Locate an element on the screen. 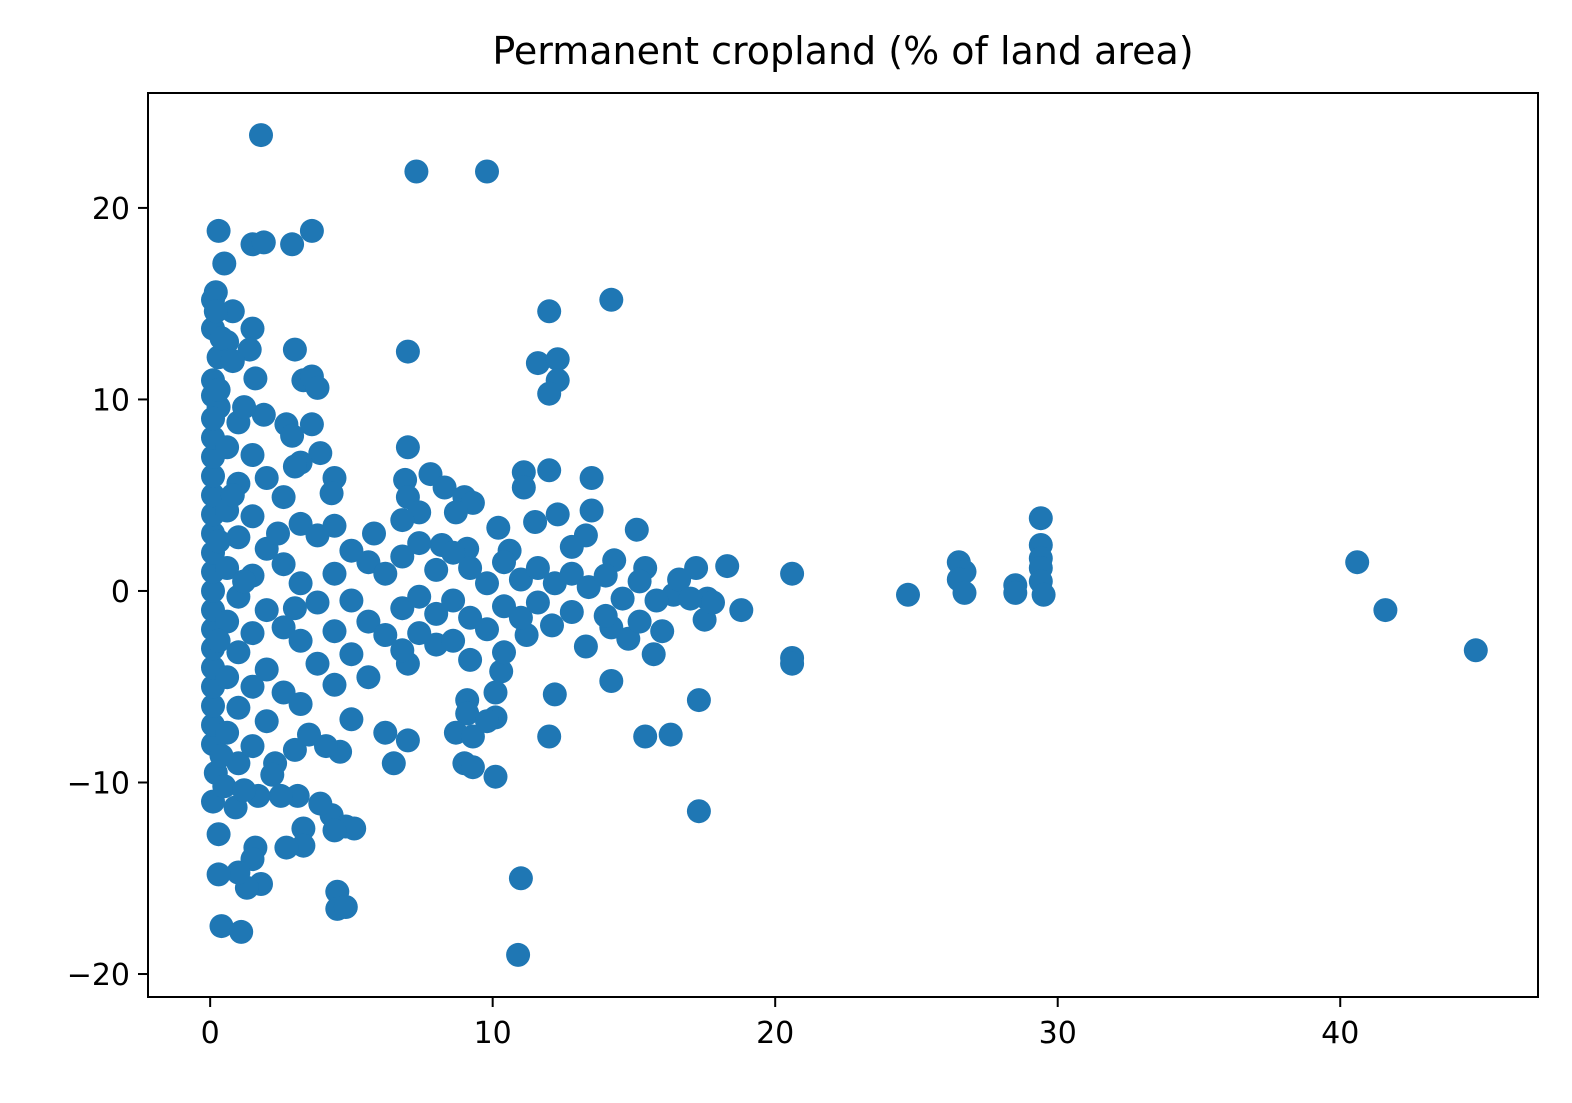  y-tick-label: 10 is located at coordinates (111, 400).